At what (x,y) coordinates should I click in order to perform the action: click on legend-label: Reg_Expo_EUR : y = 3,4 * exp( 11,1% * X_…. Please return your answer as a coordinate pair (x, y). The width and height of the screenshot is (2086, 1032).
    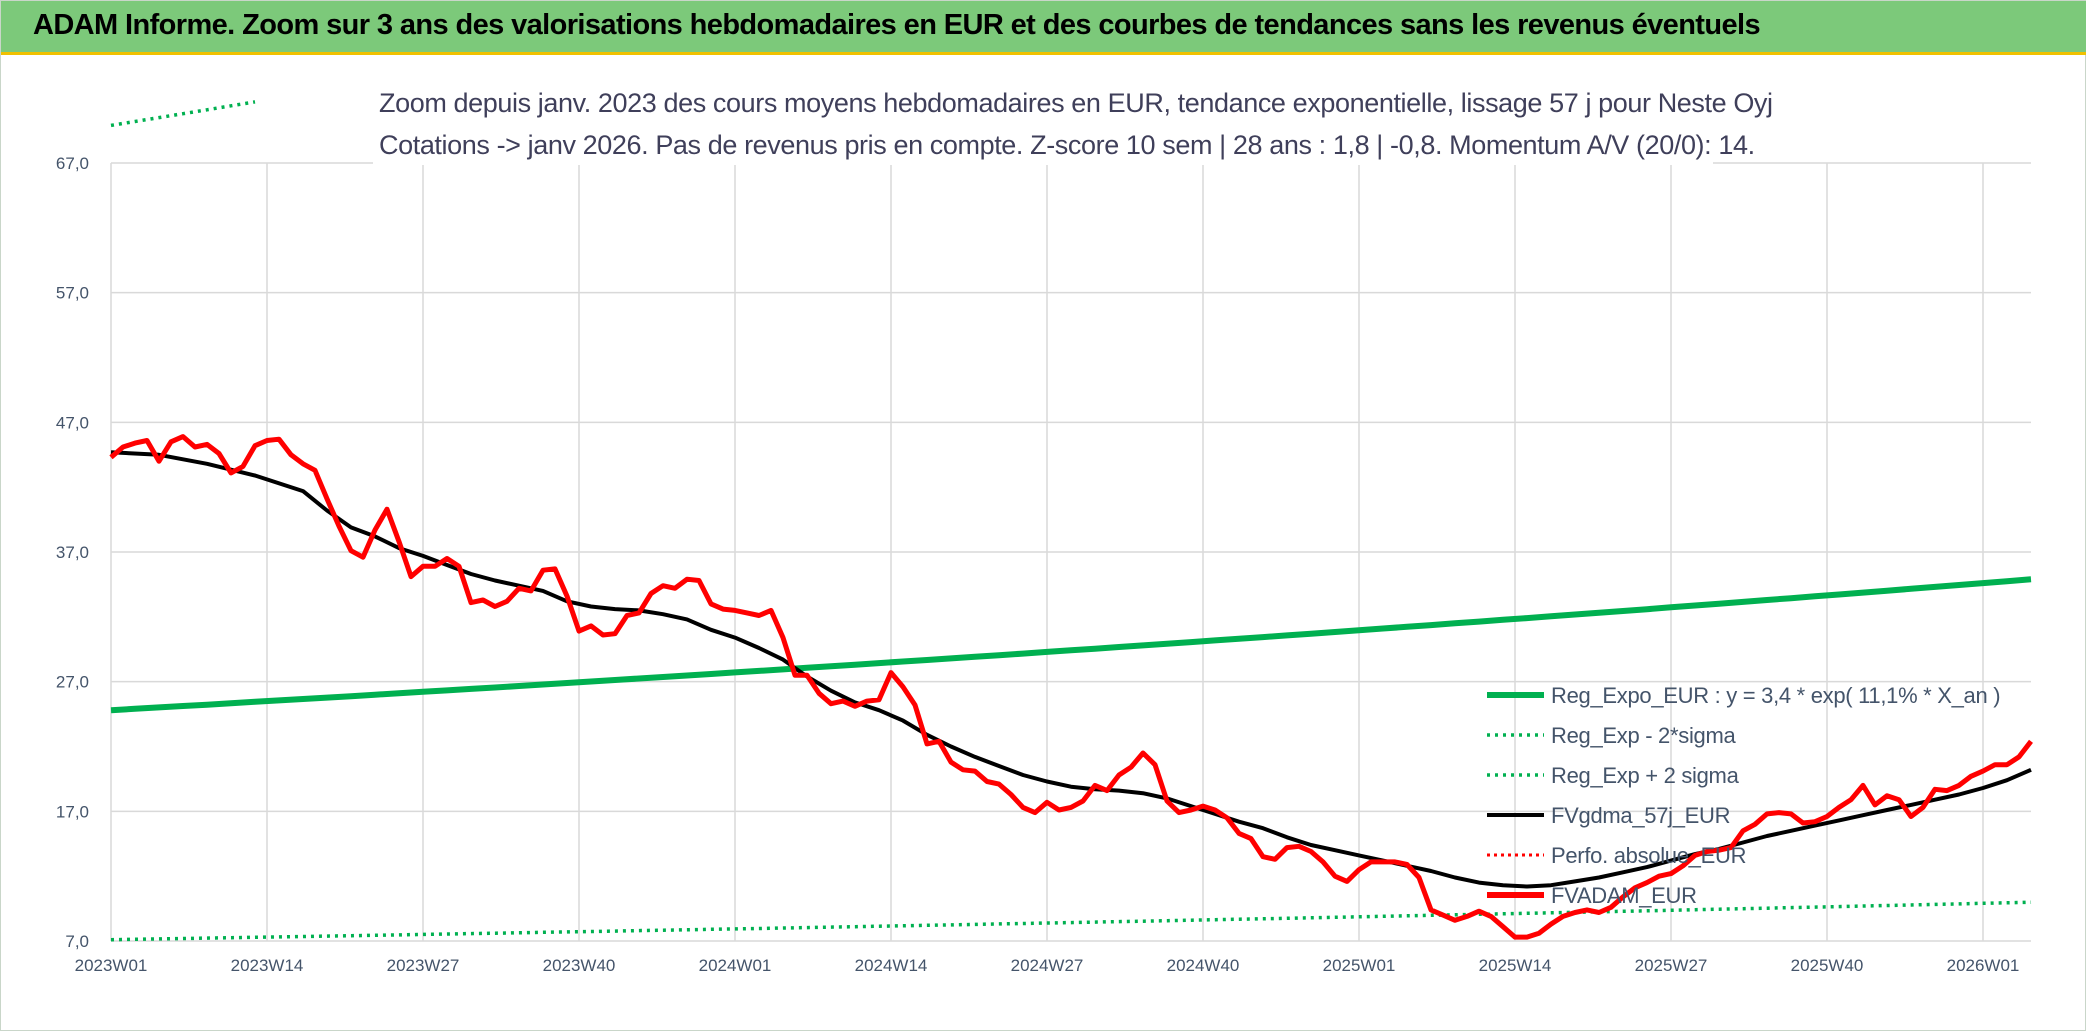
    Looking at the image, I should click on (1775, 695).